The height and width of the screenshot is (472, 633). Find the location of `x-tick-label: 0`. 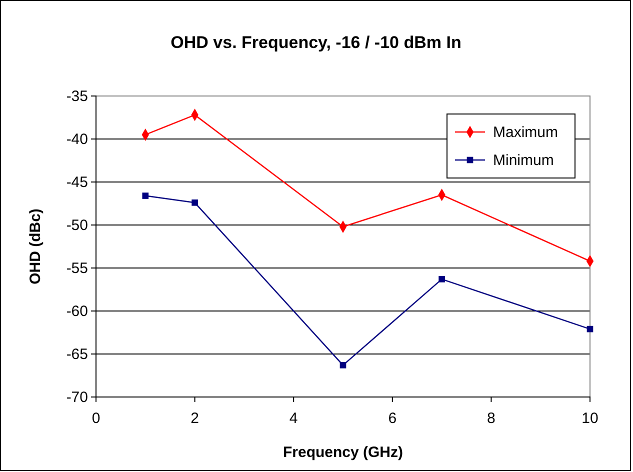

x-tick-label: 0 is located at coordinates (96, 418).